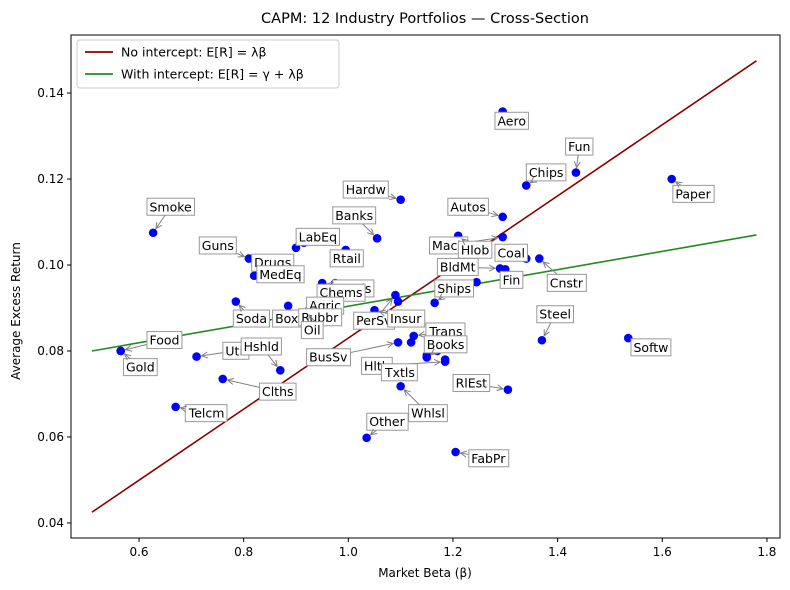 The image size is (790, 590). Describe the element at coordinates (445, 331) in the screenshot. I see `label-text: Trans` at that location.